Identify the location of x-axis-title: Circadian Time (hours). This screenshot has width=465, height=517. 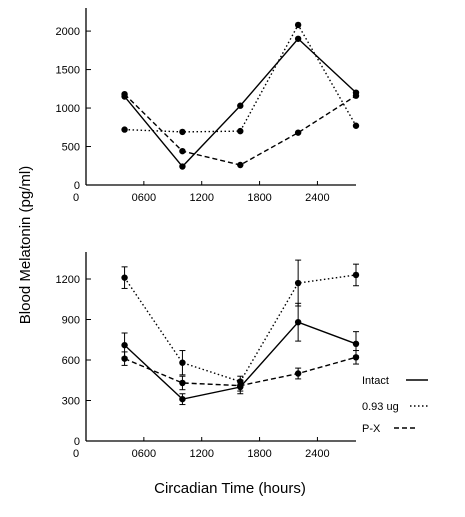
(230, 488).